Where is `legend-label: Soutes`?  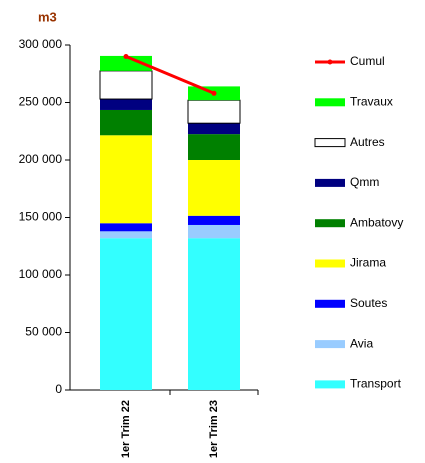
legend-label: Soutes is located at coordinates (368, 303).